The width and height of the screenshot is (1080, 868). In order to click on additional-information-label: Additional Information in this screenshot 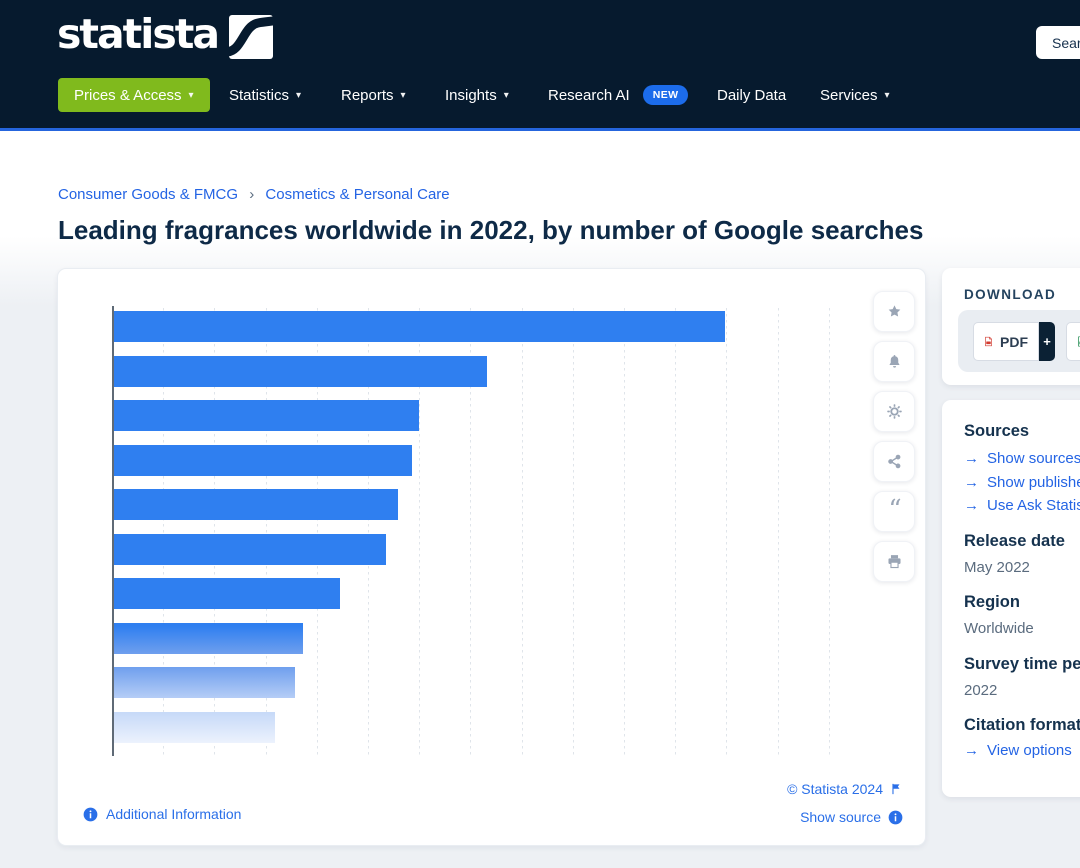, I will do `click(174, 814)`.